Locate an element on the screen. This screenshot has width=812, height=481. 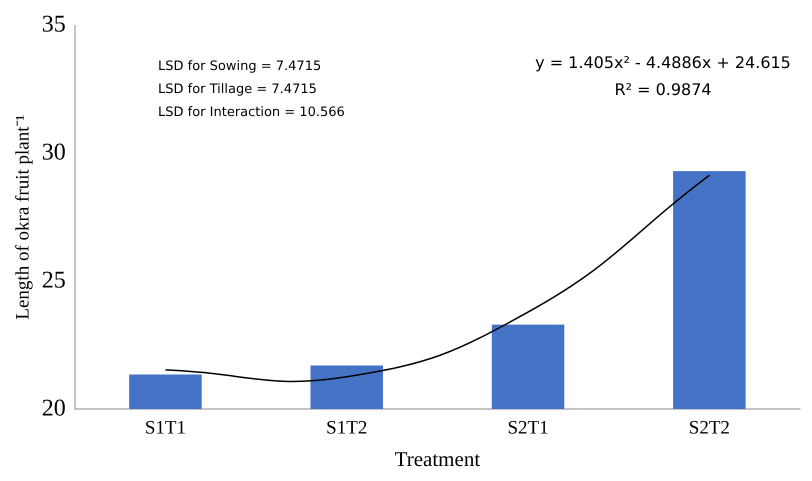
y-tick-label: 25 is located at coordinates (54, 280).